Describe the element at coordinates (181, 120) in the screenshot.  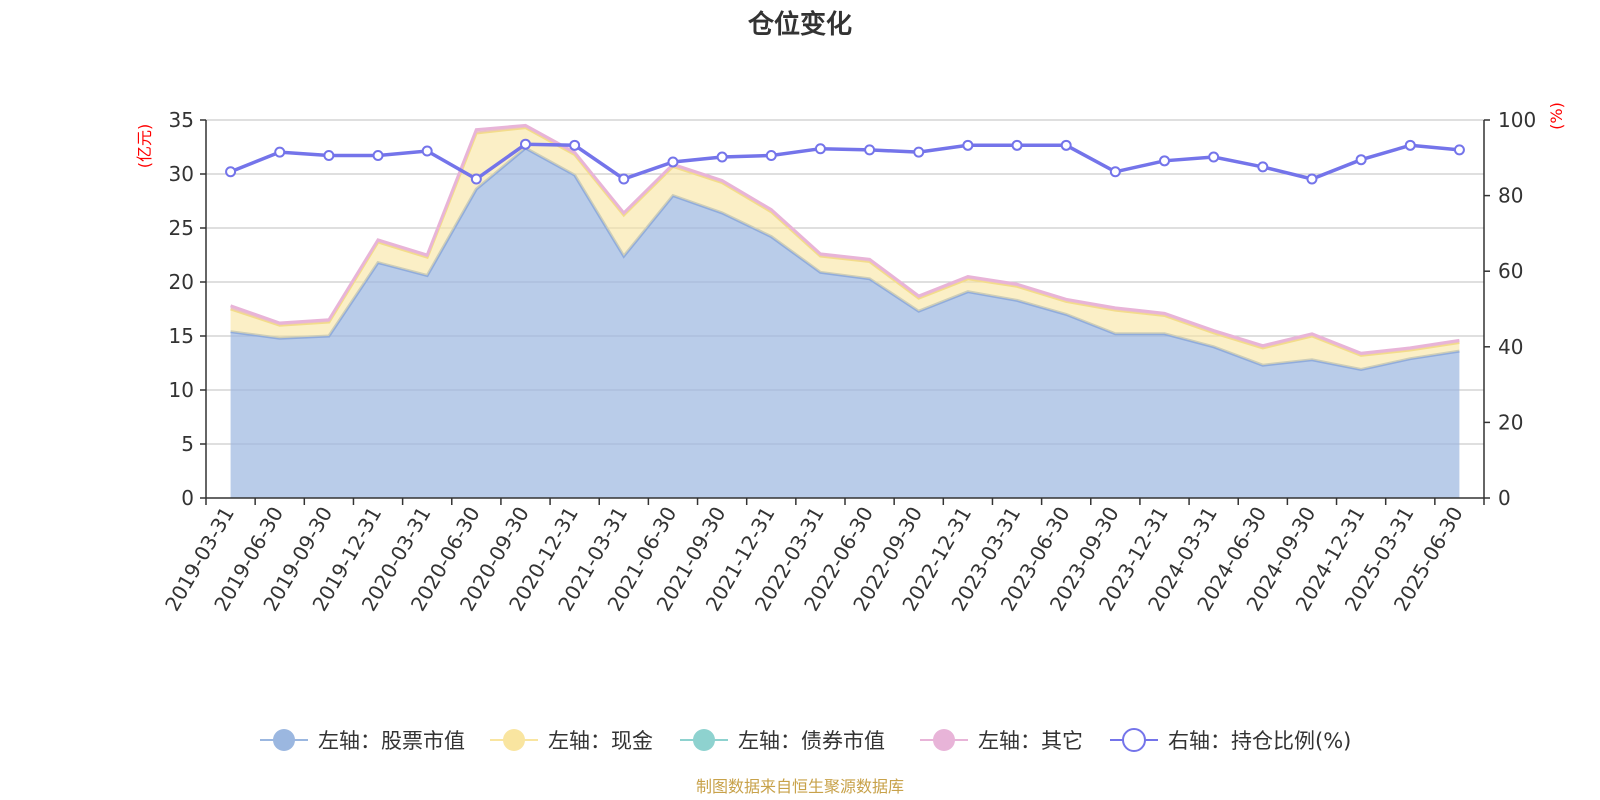
I see `left-tick-label: 35` at that location.